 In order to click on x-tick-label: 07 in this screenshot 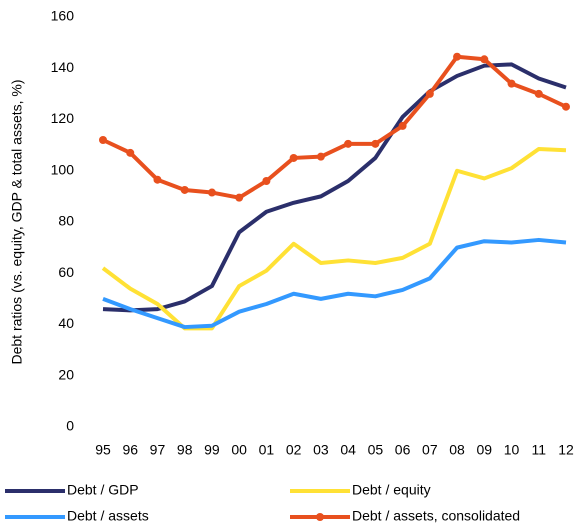, I will do `click(430, 450)`.